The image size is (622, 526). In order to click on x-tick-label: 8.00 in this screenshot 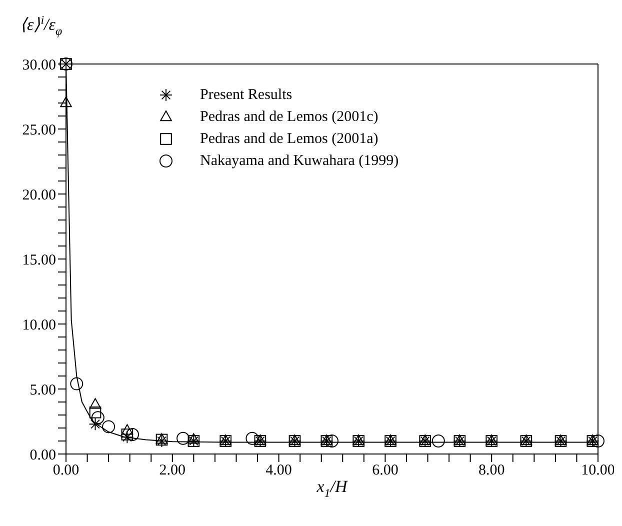, I will do `click(491, 470)`.